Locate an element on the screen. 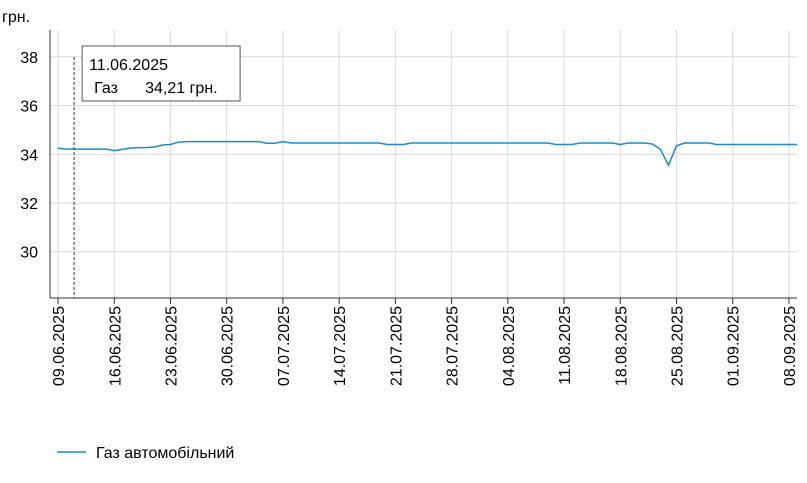 The image size is (807, 483). x-tick-label: 23.06.2025 is located at coordinates (171, 346).